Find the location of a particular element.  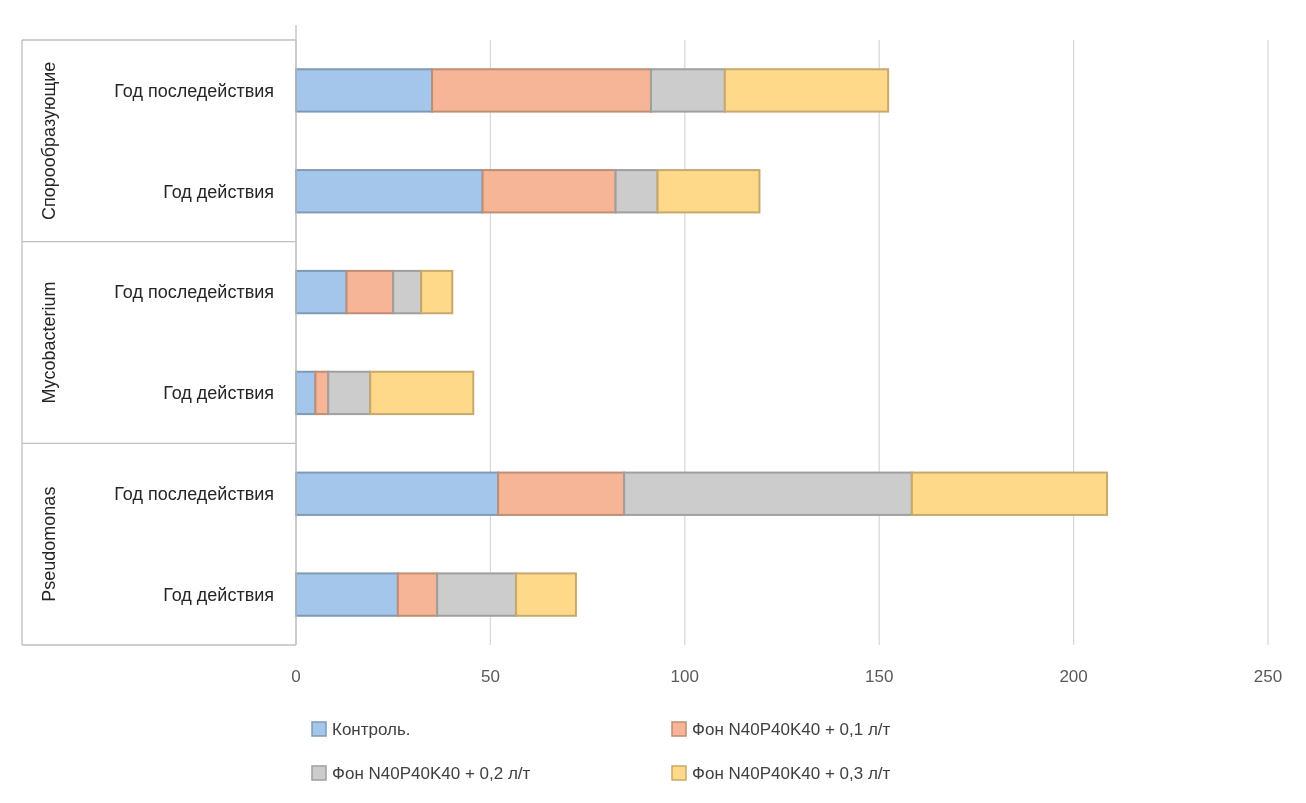

x-tick-label: 200 is located at coordinates (1073, 676).